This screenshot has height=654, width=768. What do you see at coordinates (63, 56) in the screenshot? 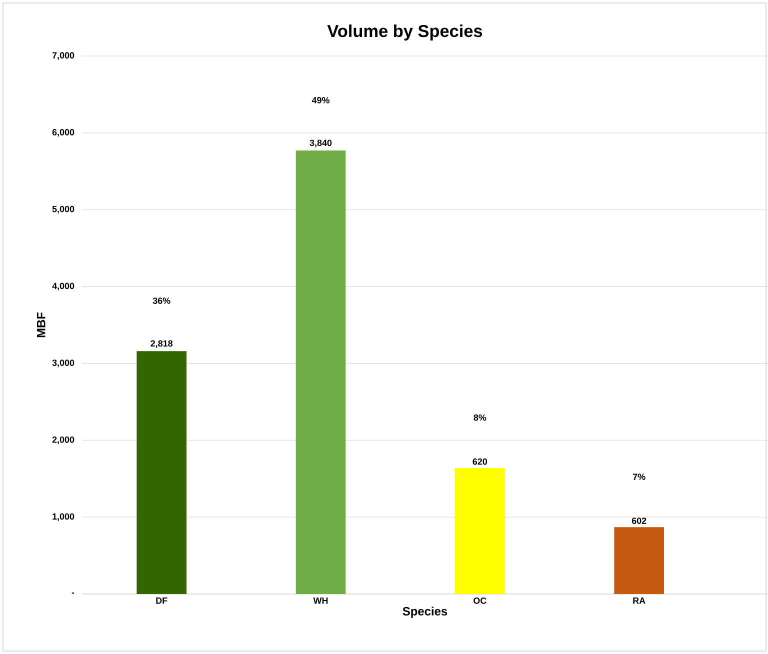
I see `y-tick-label: 7,000` at bounding box center [63, 56].